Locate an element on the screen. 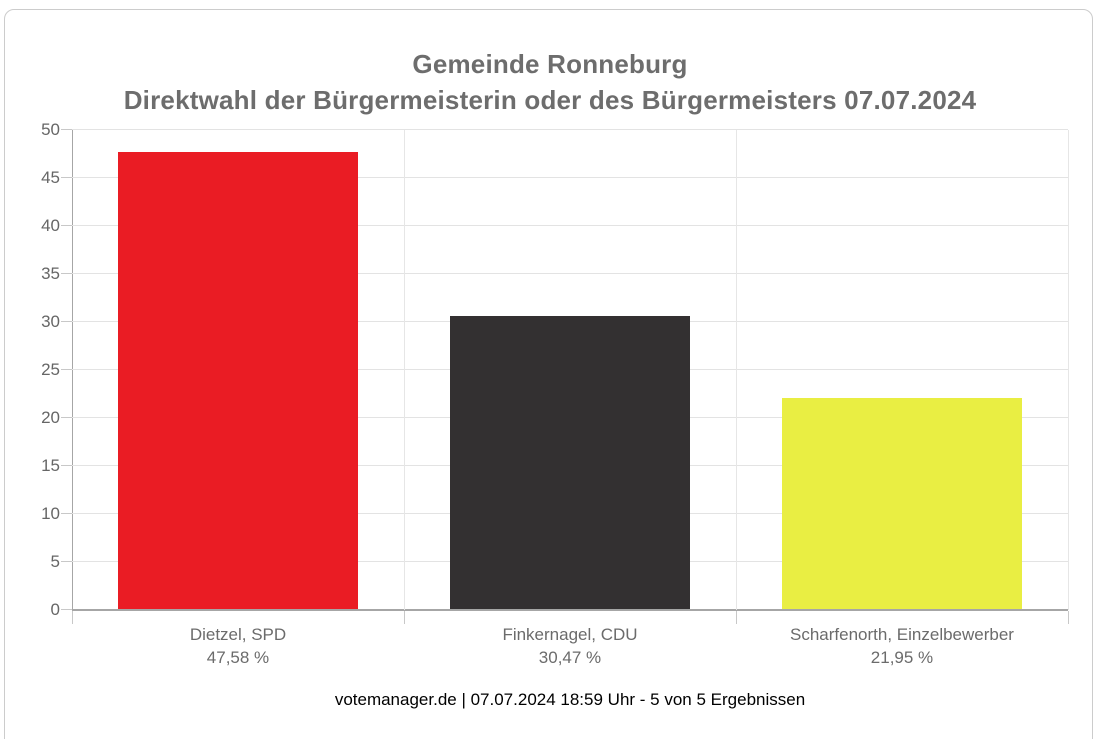 This screenshot has width=1100, height=739. category-label-1: Finkernagel, CDU 30,47 % is located at coordinates (570, 646).